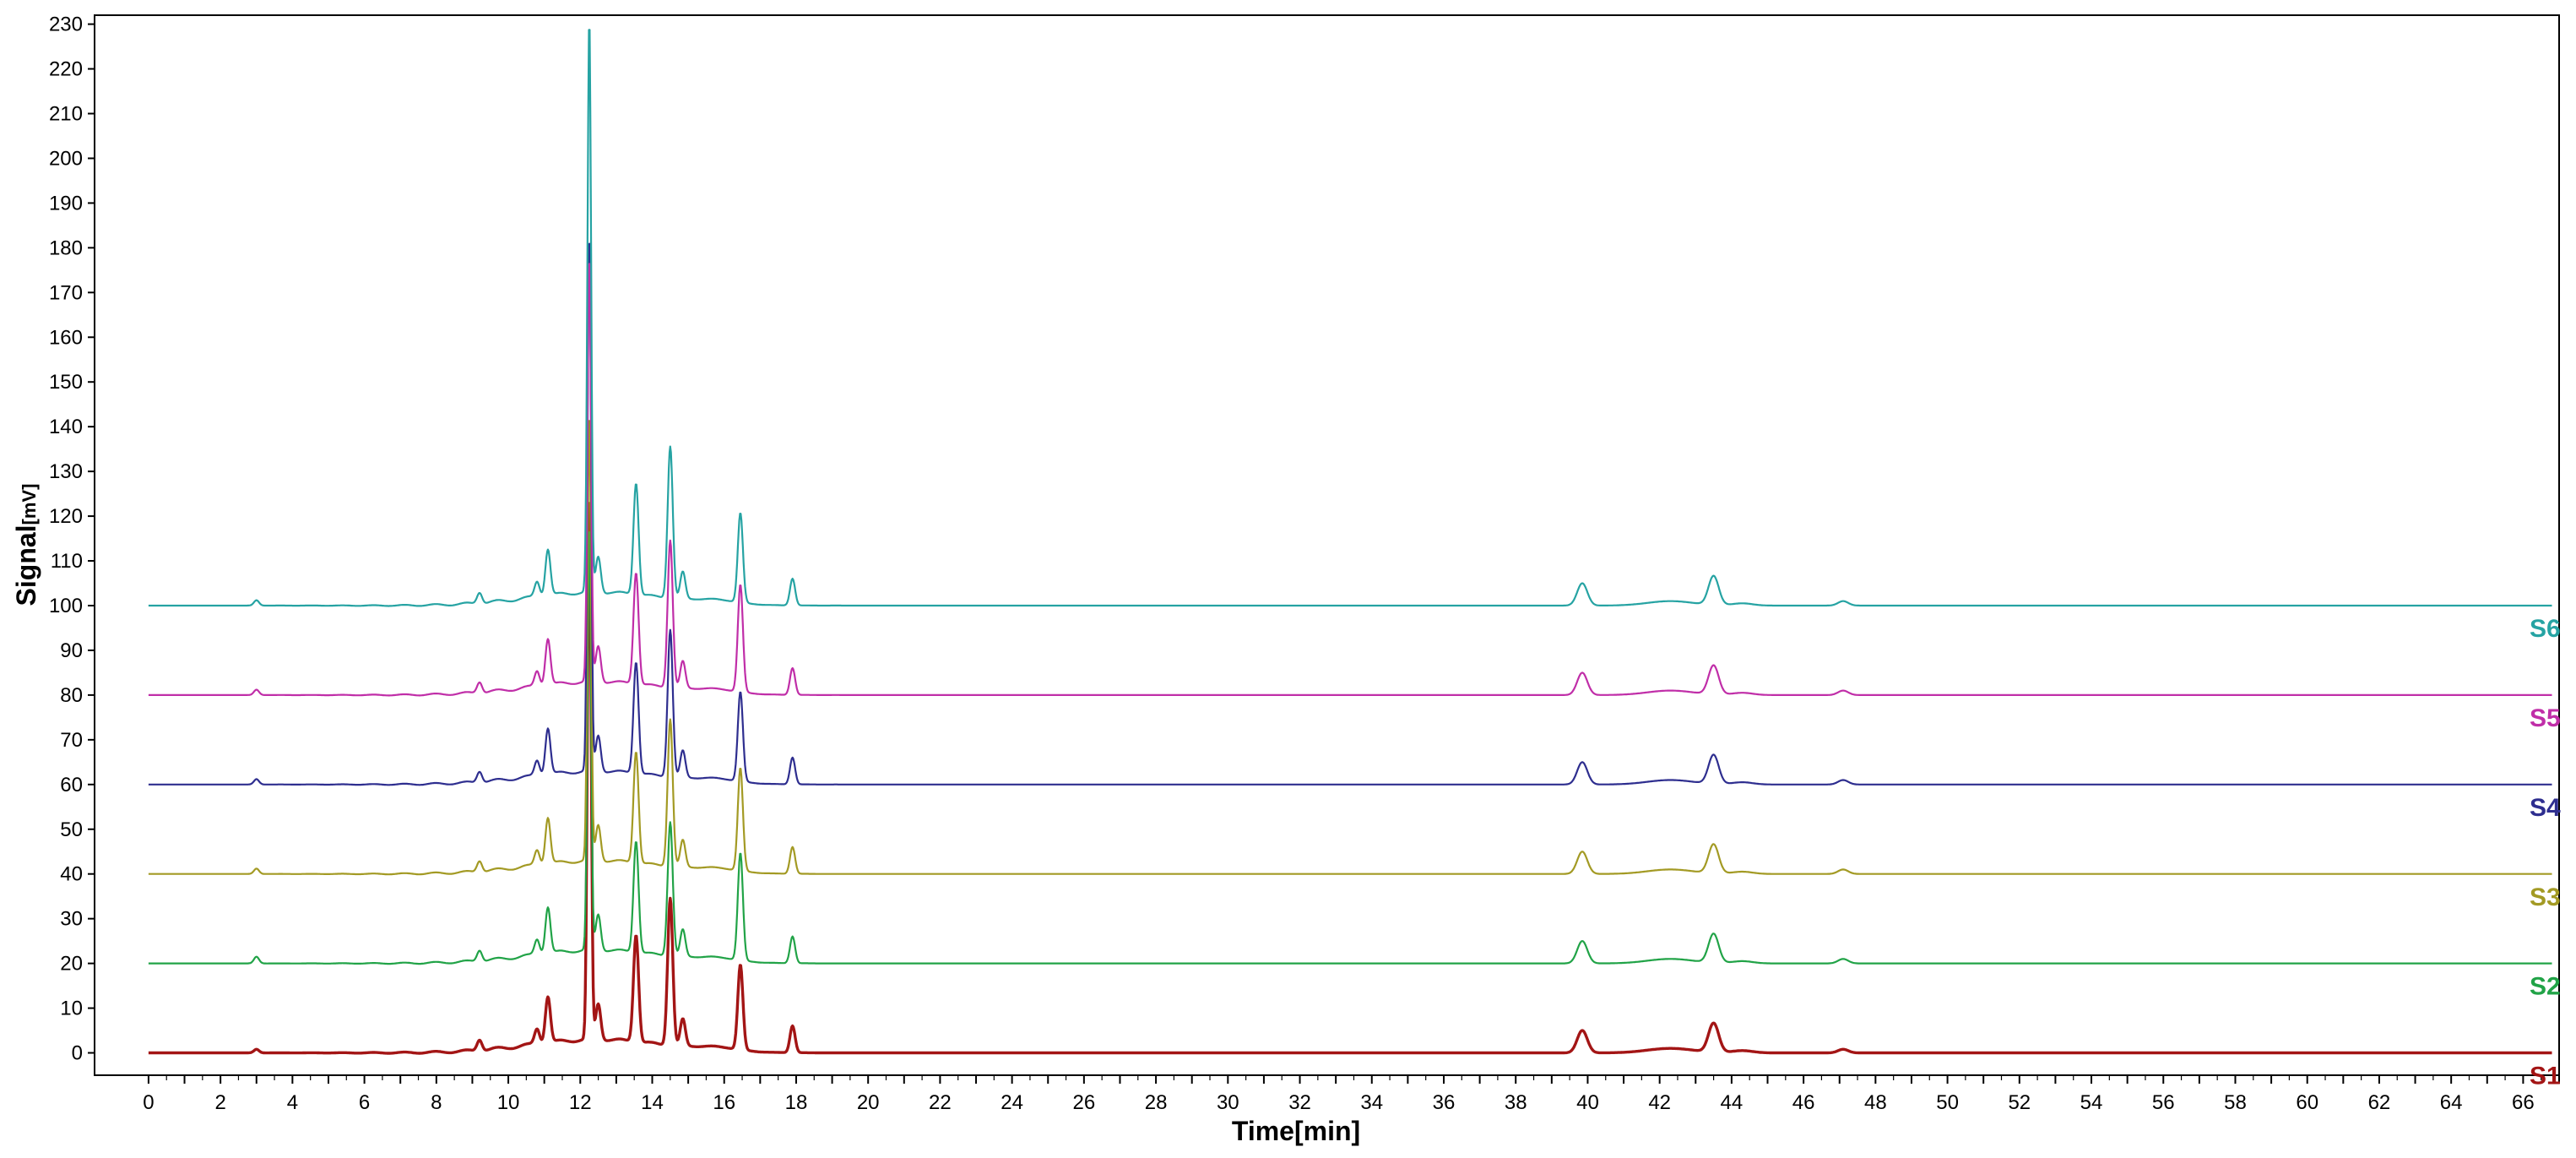 Image resolution: width=2576 pixels, height=1158 pixels. What do you see at coordinates (67, 561) in the screenshot?
I see `y-tick-label: 110` at bounding box center [67, 561].